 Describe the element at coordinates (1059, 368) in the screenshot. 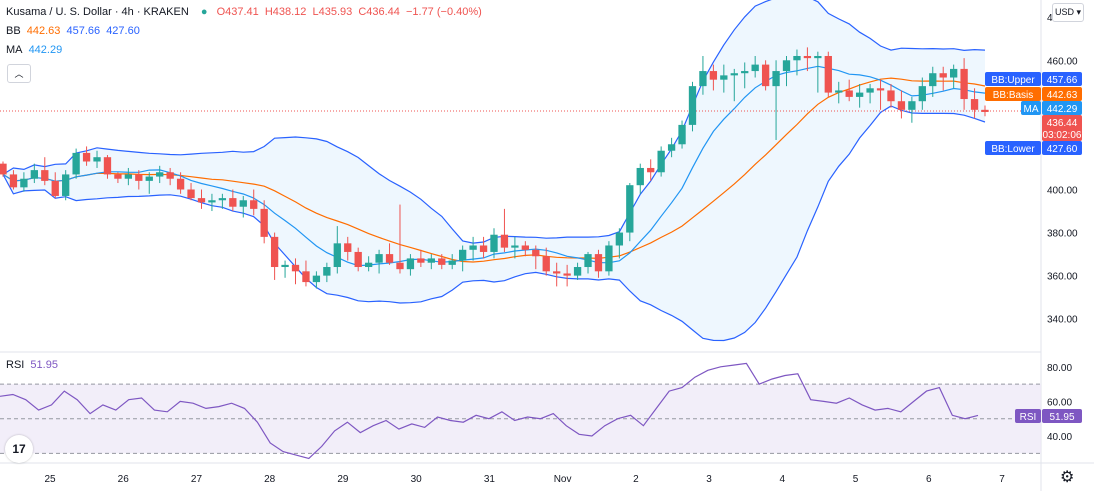

I see `rsi-tick-label: 80.00` at that location.